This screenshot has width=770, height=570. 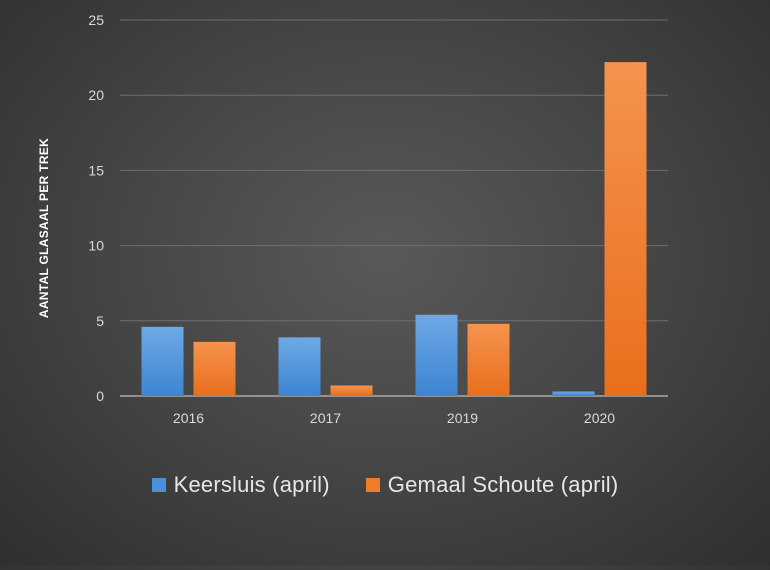 I want to click on bar-gemaal-schoute-2017, so click(x=351, y=390).